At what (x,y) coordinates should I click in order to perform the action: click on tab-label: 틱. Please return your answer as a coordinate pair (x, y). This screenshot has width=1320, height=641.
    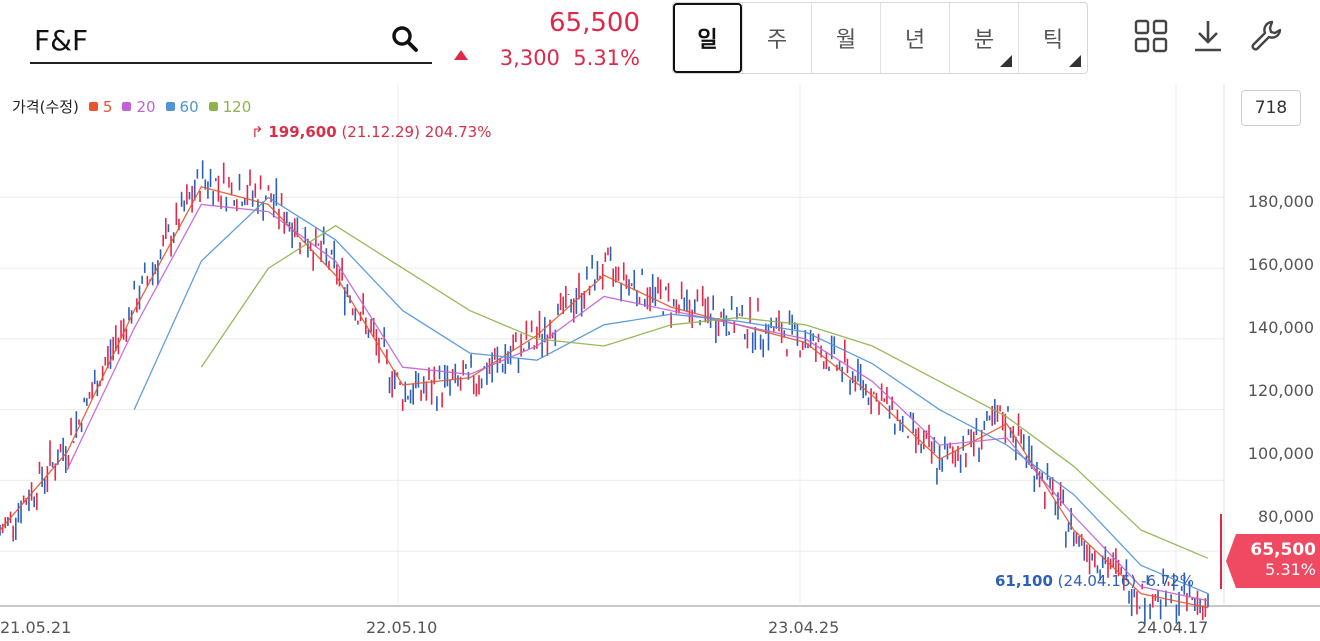
    Looking at the image, I should click on (1053, 40).